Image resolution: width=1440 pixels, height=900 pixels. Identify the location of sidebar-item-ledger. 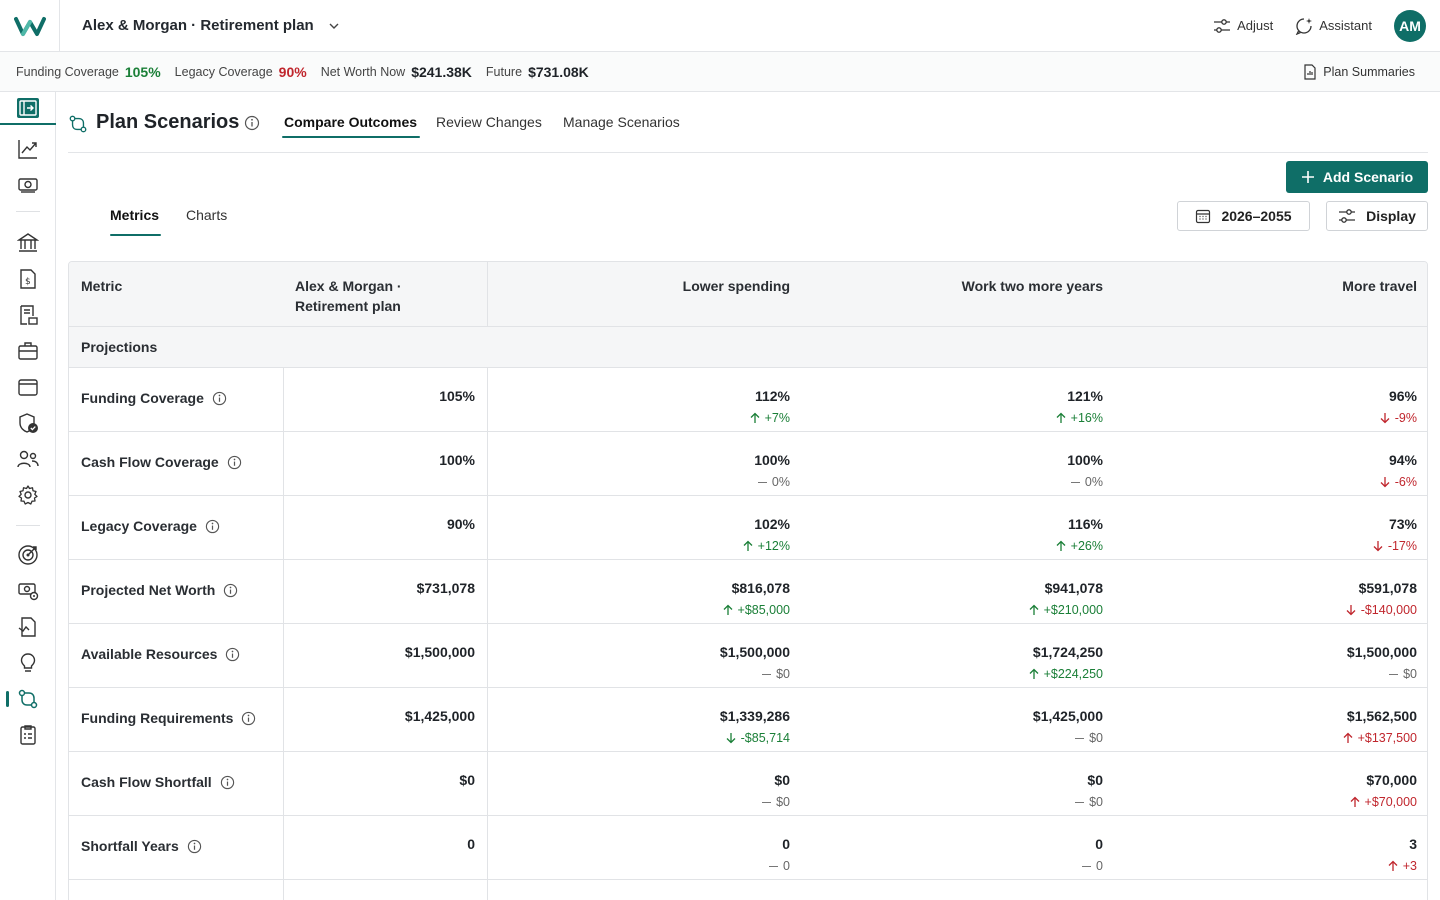
(28, 315).